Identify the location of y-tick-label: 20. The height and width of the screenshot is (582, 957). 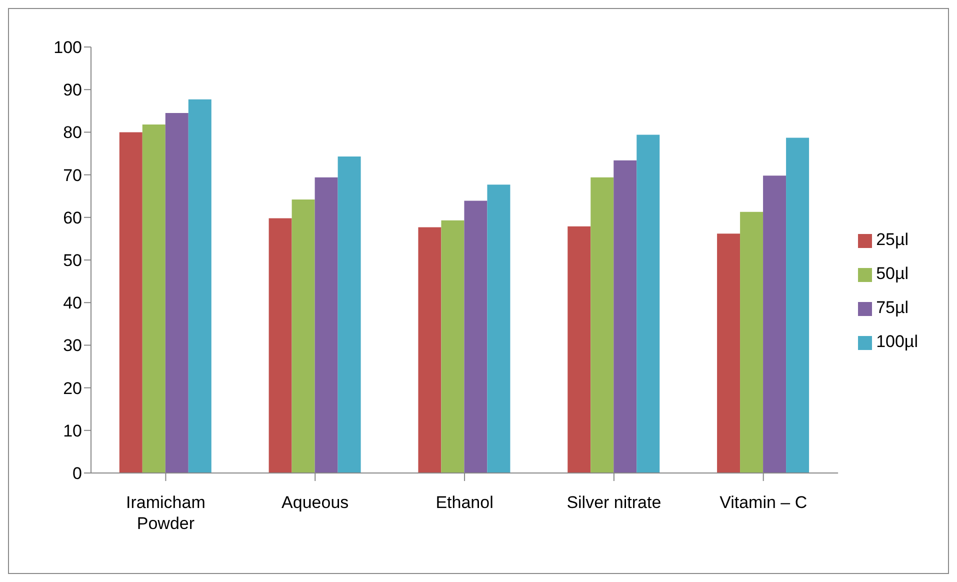
(72, 388).